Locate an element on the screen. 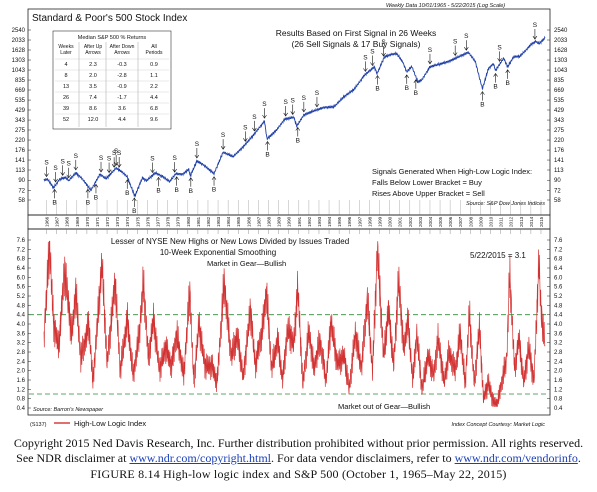 This screenshot has width=597, height=492. sp500-ytick-right: 58 is located at coordinates (557, 201).